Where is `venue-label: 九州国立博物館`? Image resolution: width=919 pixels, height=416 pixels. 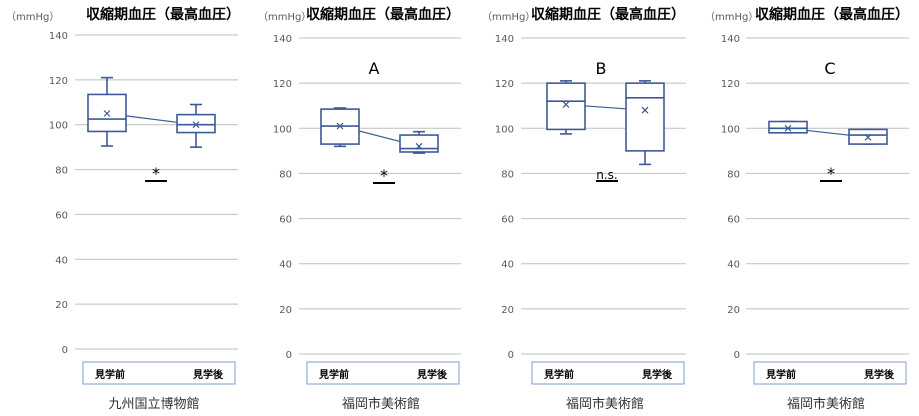
venue-label: 九州国立博物館 is located at coordinates (153, 404).